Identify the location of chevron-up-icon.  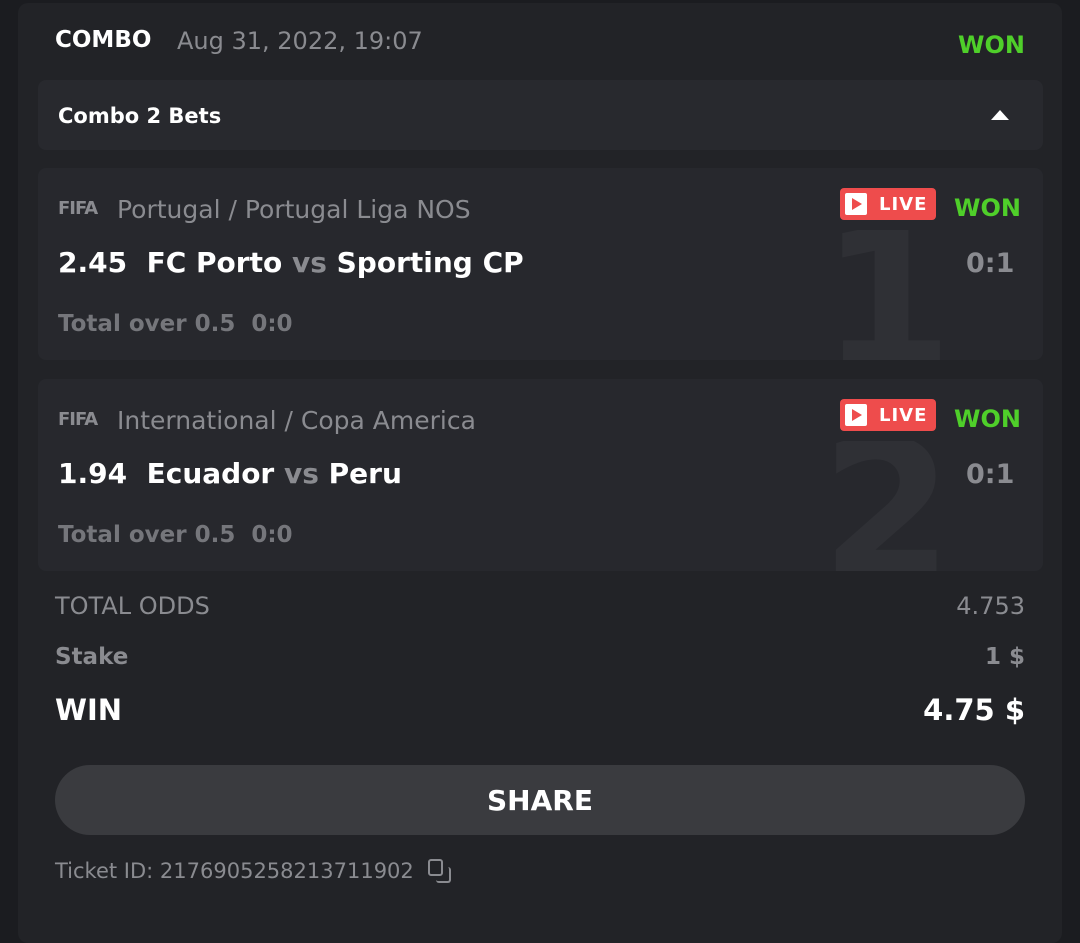
(1000, 115).